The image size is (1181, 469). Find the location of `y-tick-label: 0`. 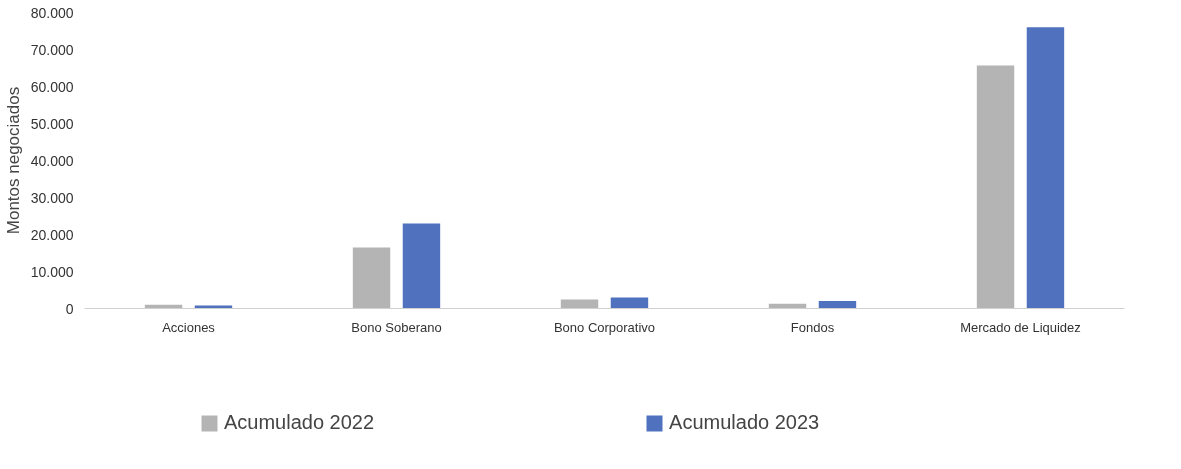

y-tick-label: 0 is located at coordinates (69, 308).